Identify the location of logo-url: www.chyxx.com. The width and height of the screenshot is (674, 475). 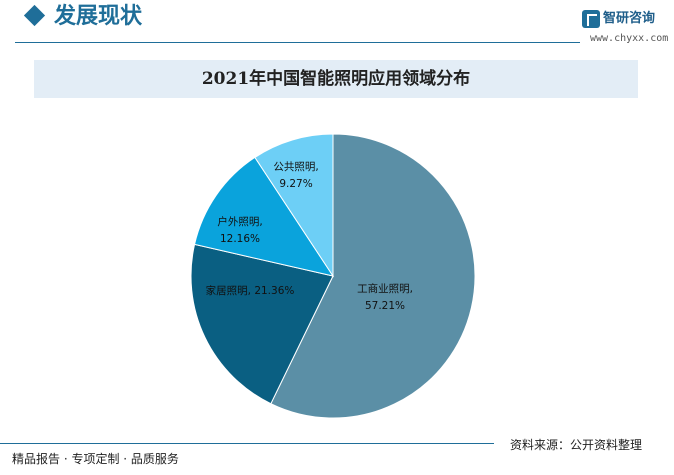
(629, 38).